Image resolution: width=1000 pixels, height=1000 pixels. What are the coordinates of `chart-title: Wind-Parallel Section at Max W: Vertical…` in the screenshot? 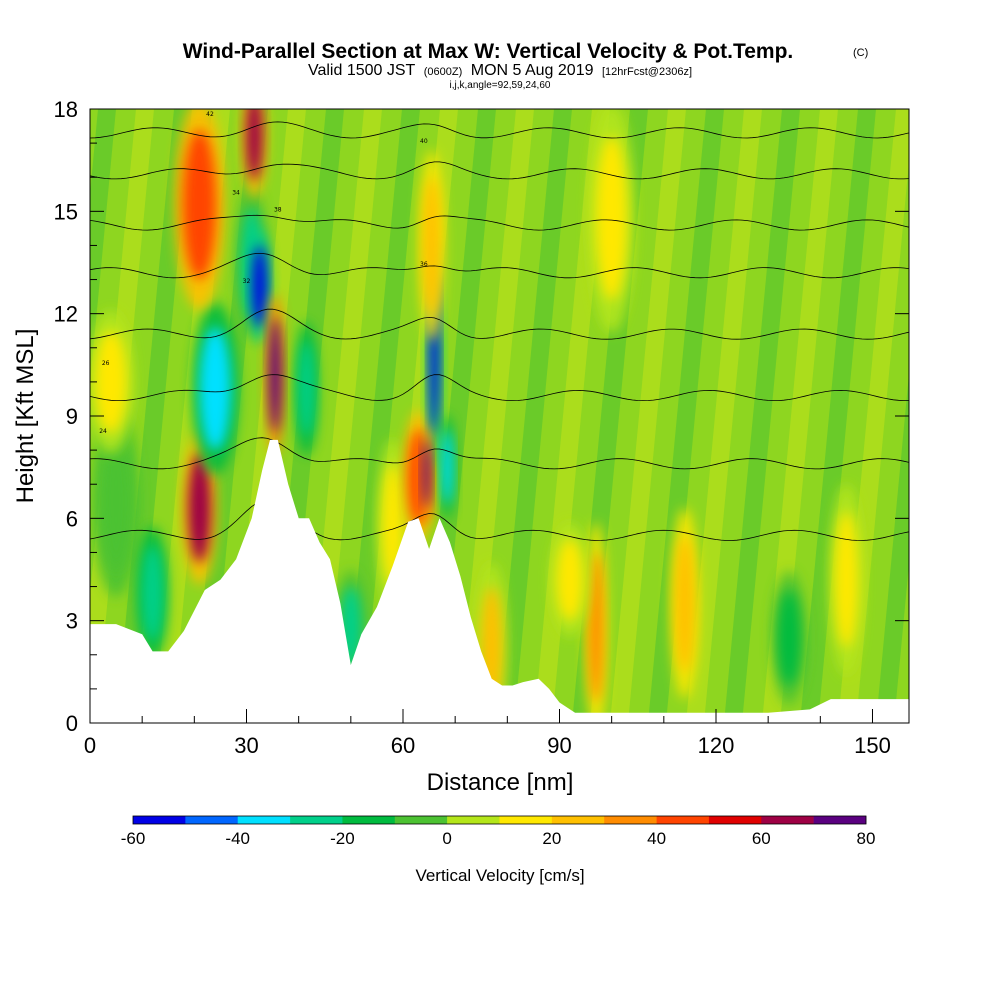 It's located at (488, 51).